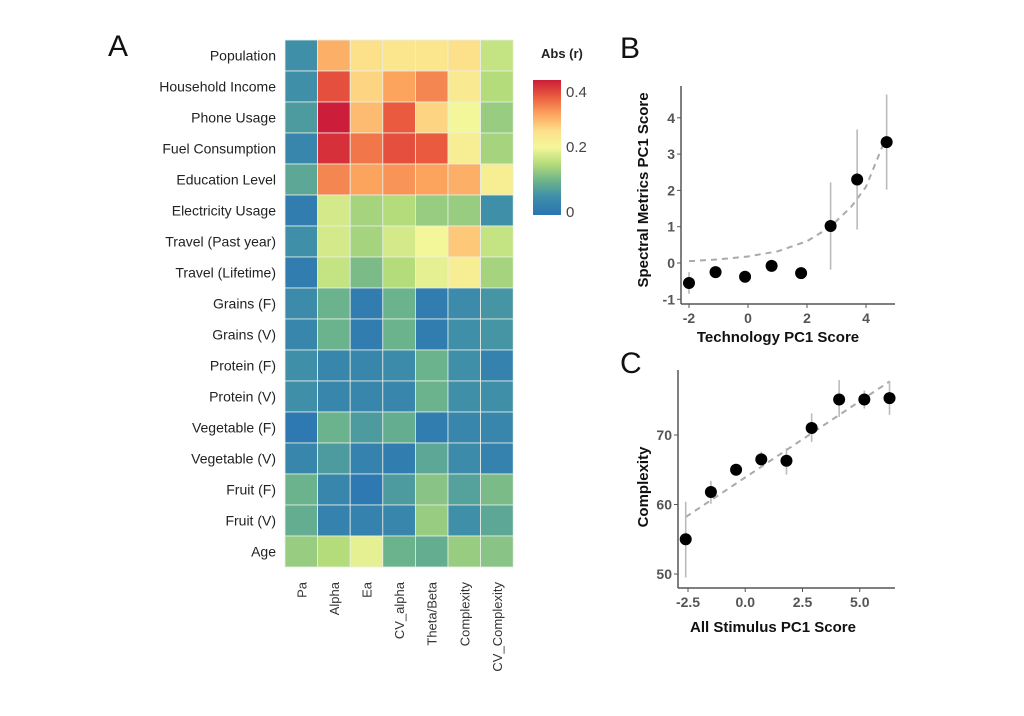  I want to click on heatmap-cell-vegetable-v-theta-beta, so click(431, 458).